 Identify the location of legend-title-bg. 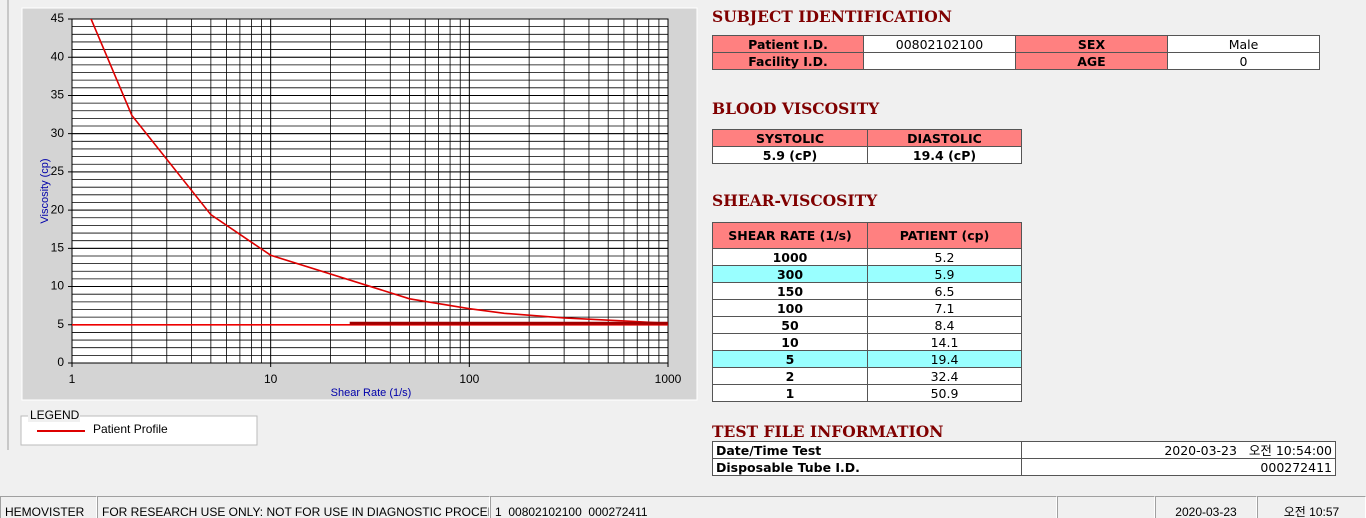
(54, 415).